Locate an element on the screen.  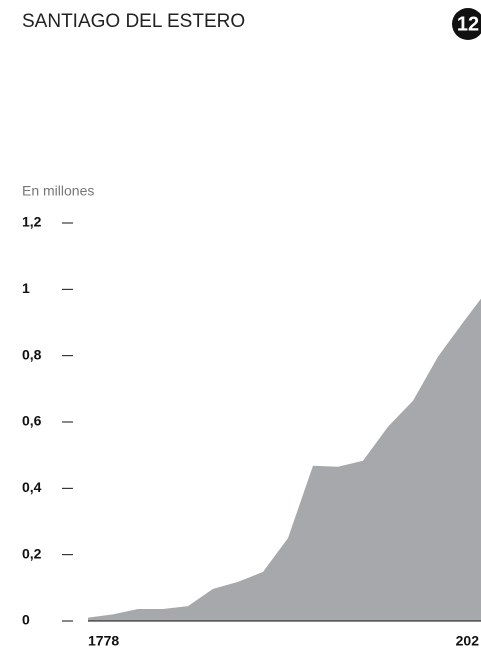
y-tick-label: 1 is located at coordinates (26, 288).